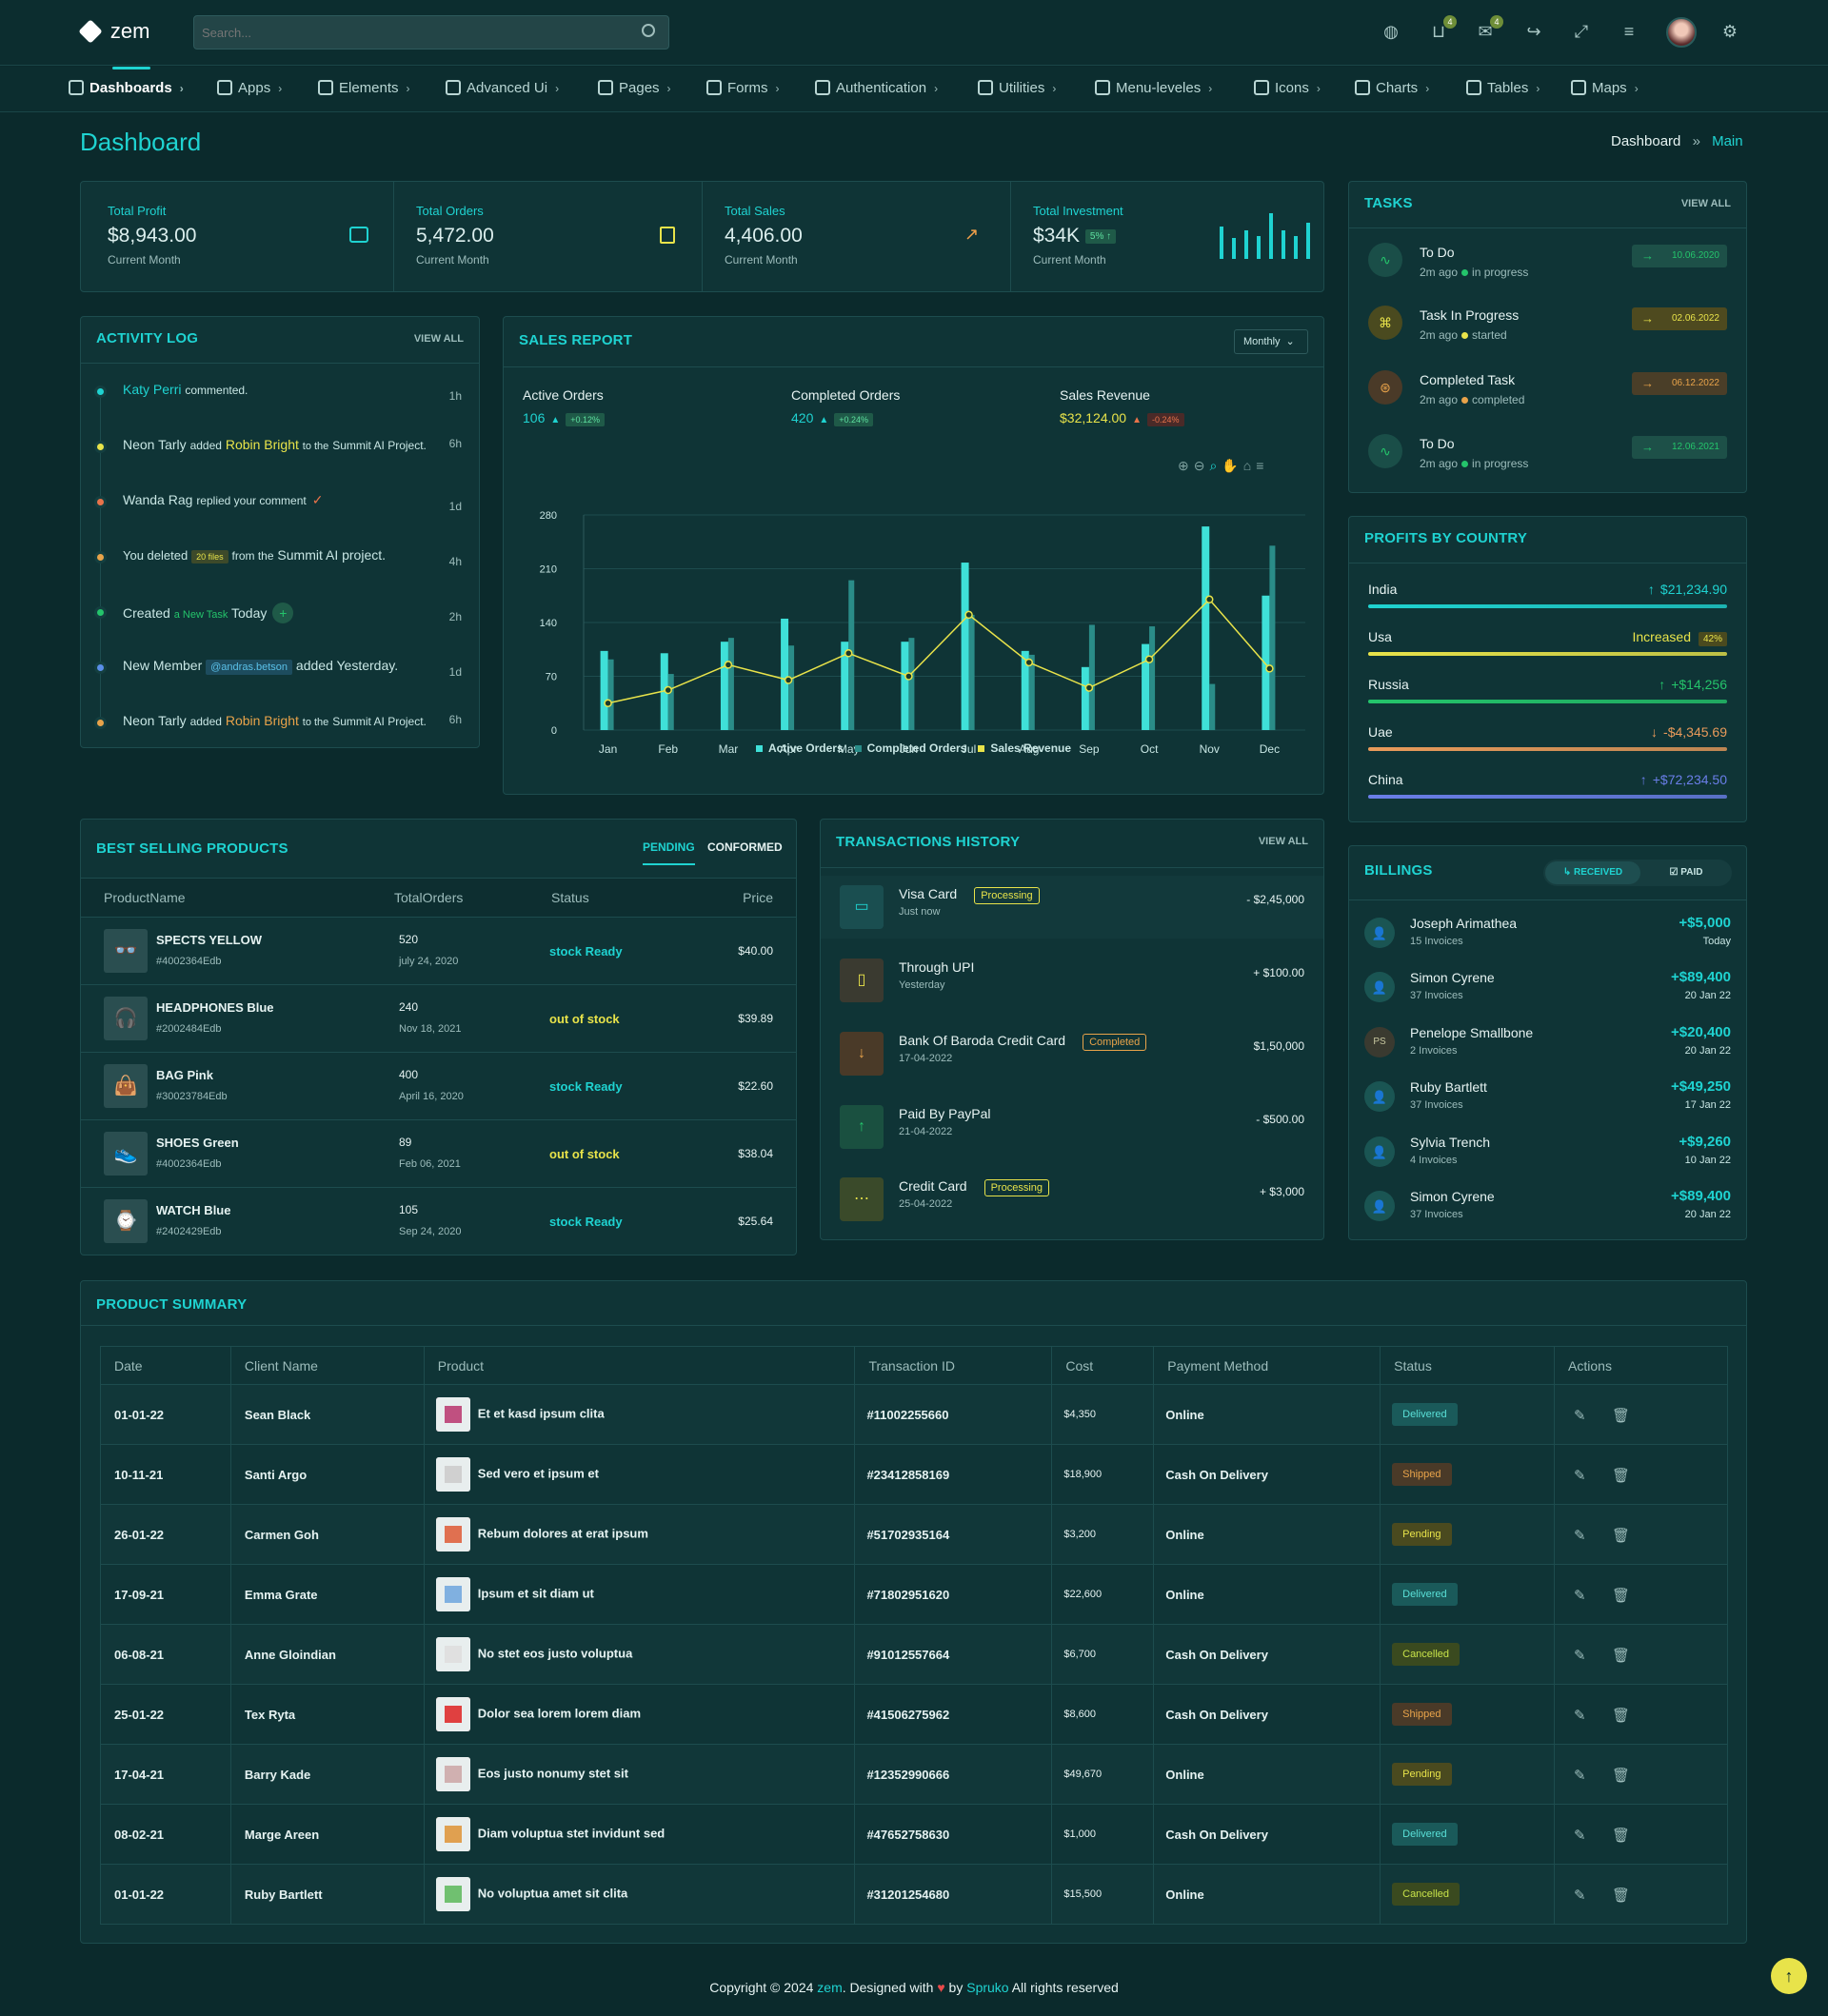 This screenshot has width=1828, height=2016. I want to click on footer-brand-link: zem, so click(830, 1988).